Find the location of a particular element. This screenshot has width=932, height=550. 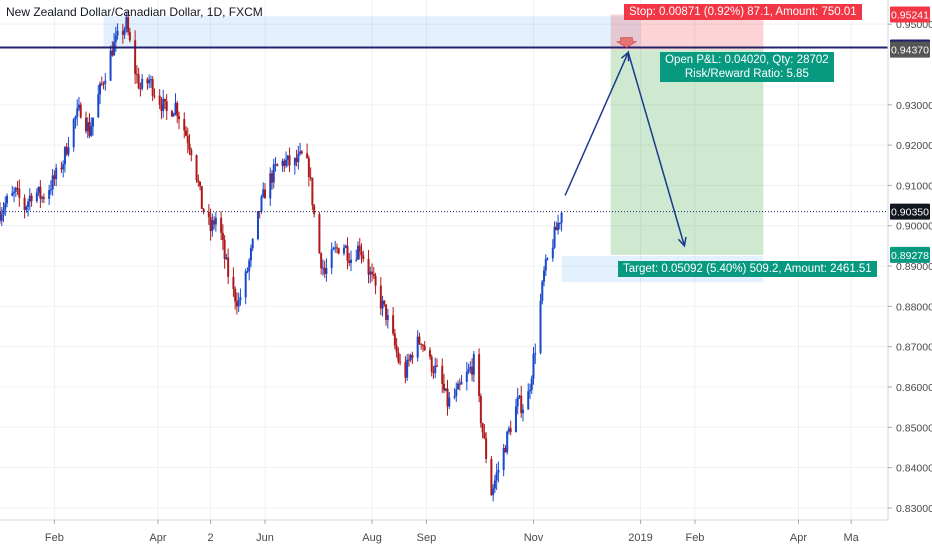

target-price-badge-bg is located at coordinates (910, 254).